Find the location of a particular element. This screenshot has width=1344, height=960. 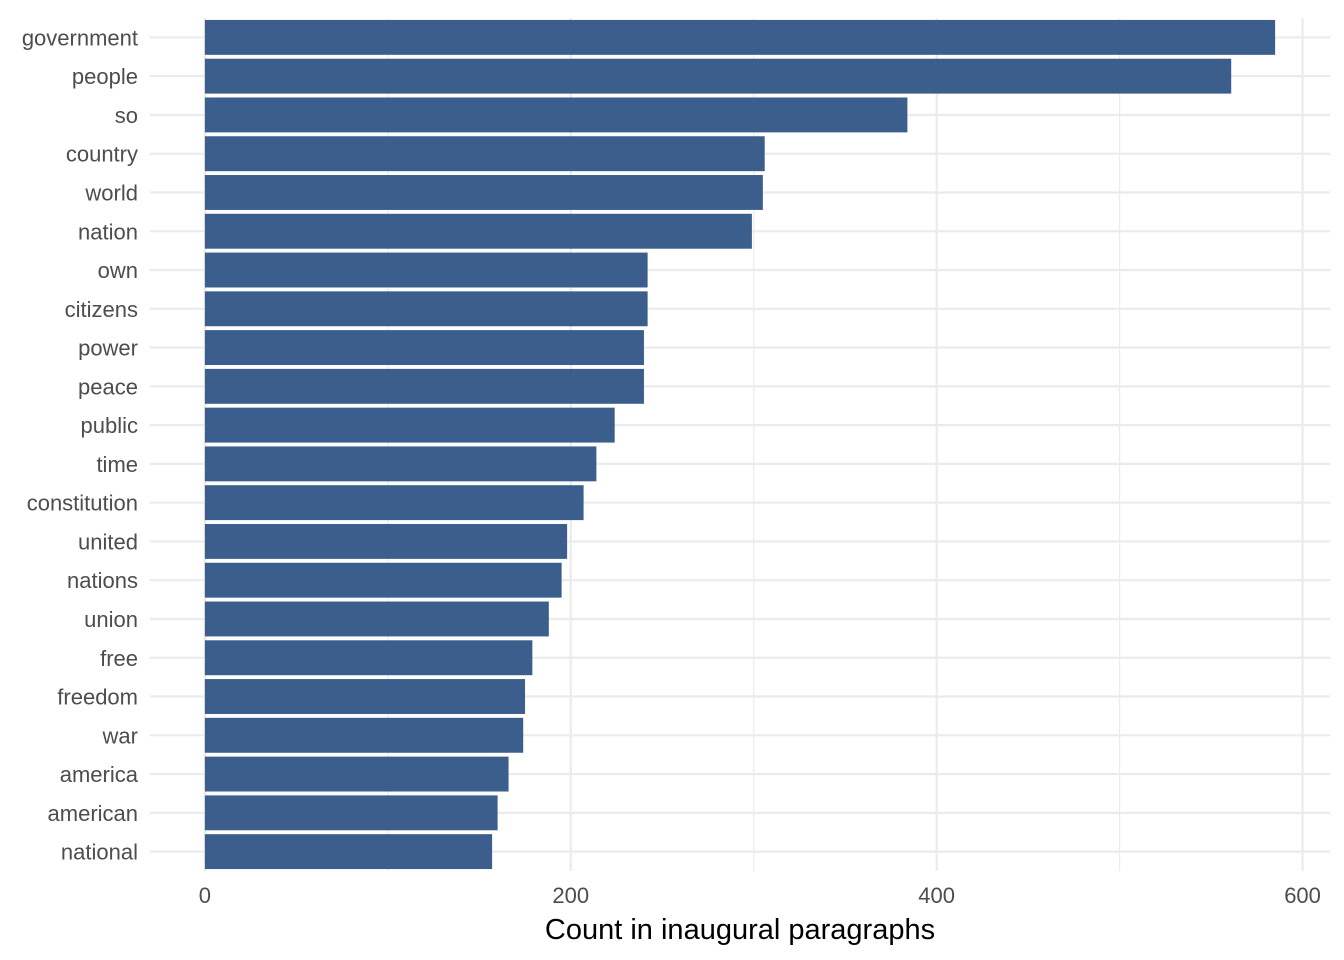

bar-citizens is located at coordinates (426, 309).